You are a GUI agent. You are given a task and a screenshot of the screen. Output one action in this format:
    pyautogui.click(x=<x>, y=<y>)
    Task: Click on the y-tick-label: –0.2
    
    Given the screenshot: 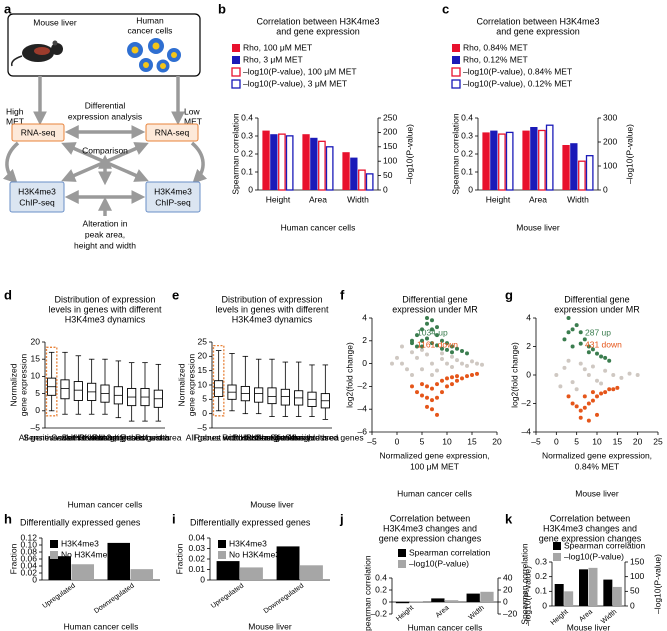 What is the action you would take?
    pyautogui.click(x=378, y=613)
    